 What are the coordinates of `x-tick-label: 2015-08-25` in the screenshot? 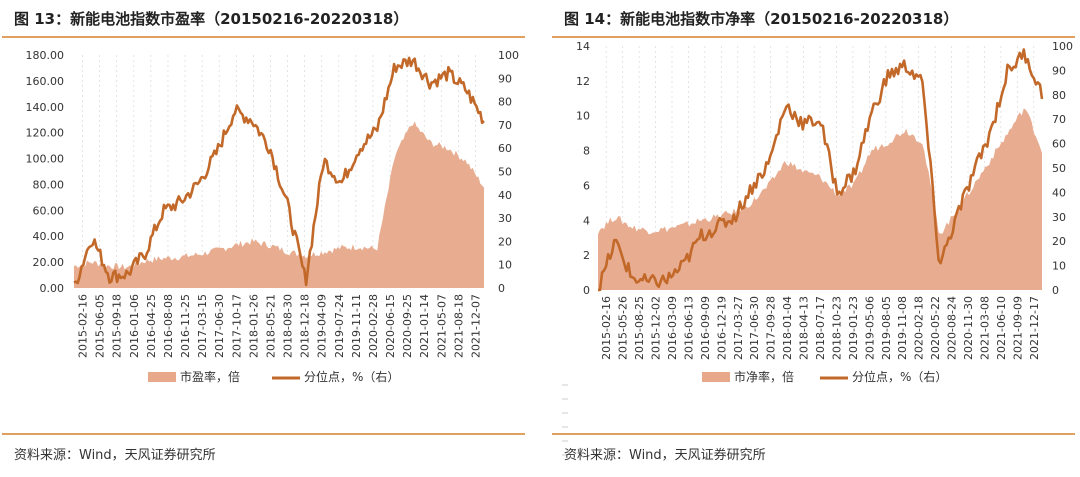 It's located at (639, 328).